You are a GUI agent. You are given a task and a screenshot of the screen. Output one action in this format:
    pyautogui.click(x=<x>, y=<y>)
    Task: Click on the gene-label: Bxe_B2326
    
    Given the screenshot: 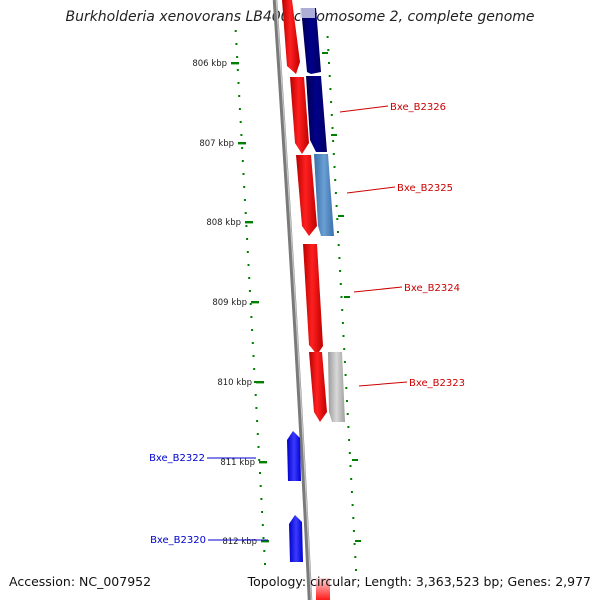 What is the action you would take?
    pyautogui.click(x=418, y=107)
    